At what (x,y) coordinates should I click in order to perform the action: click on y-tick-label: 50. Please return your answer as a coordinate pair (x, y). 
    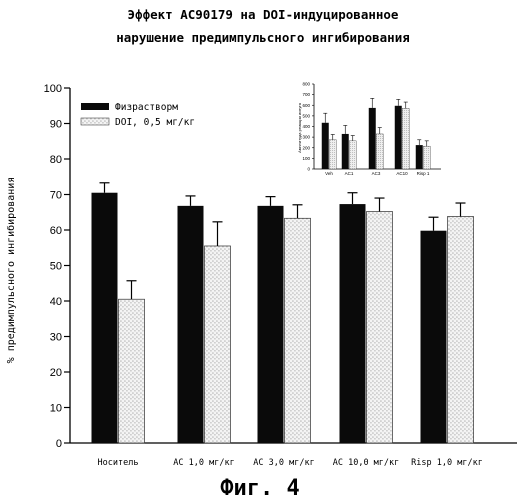
    Looking at the image, I should click on (56, 266).